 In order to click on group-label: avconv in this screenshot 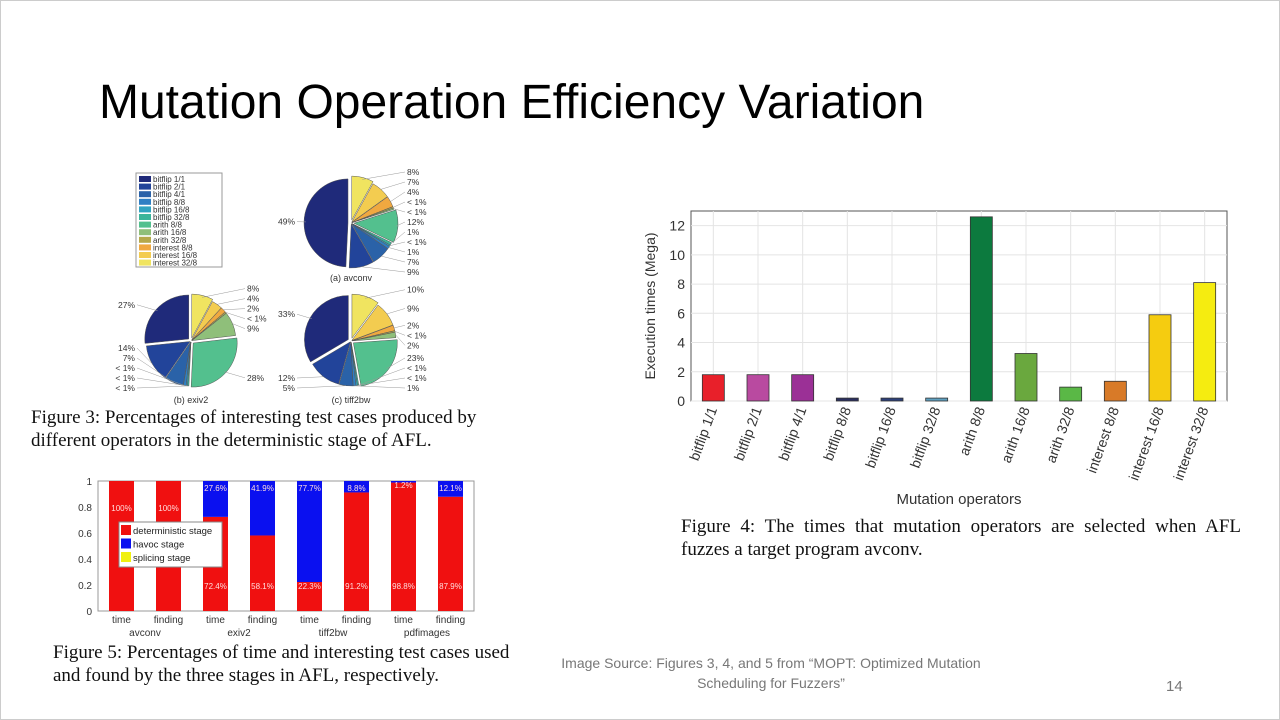, I will do `click(145, 633)`.